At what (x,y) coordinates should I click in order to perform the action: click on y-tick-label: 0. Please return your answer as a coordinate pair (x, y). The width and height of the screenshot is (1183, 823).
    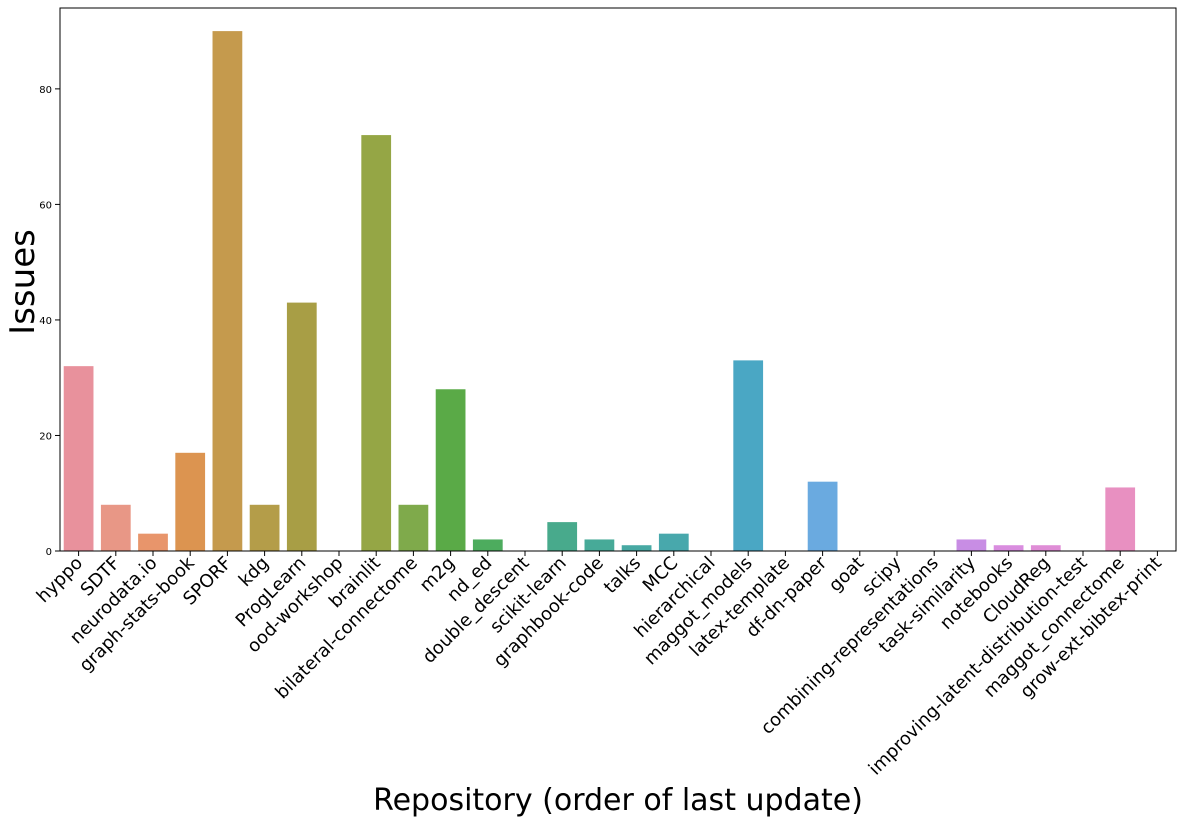
    Looking at the image, I should click on (49, 552).